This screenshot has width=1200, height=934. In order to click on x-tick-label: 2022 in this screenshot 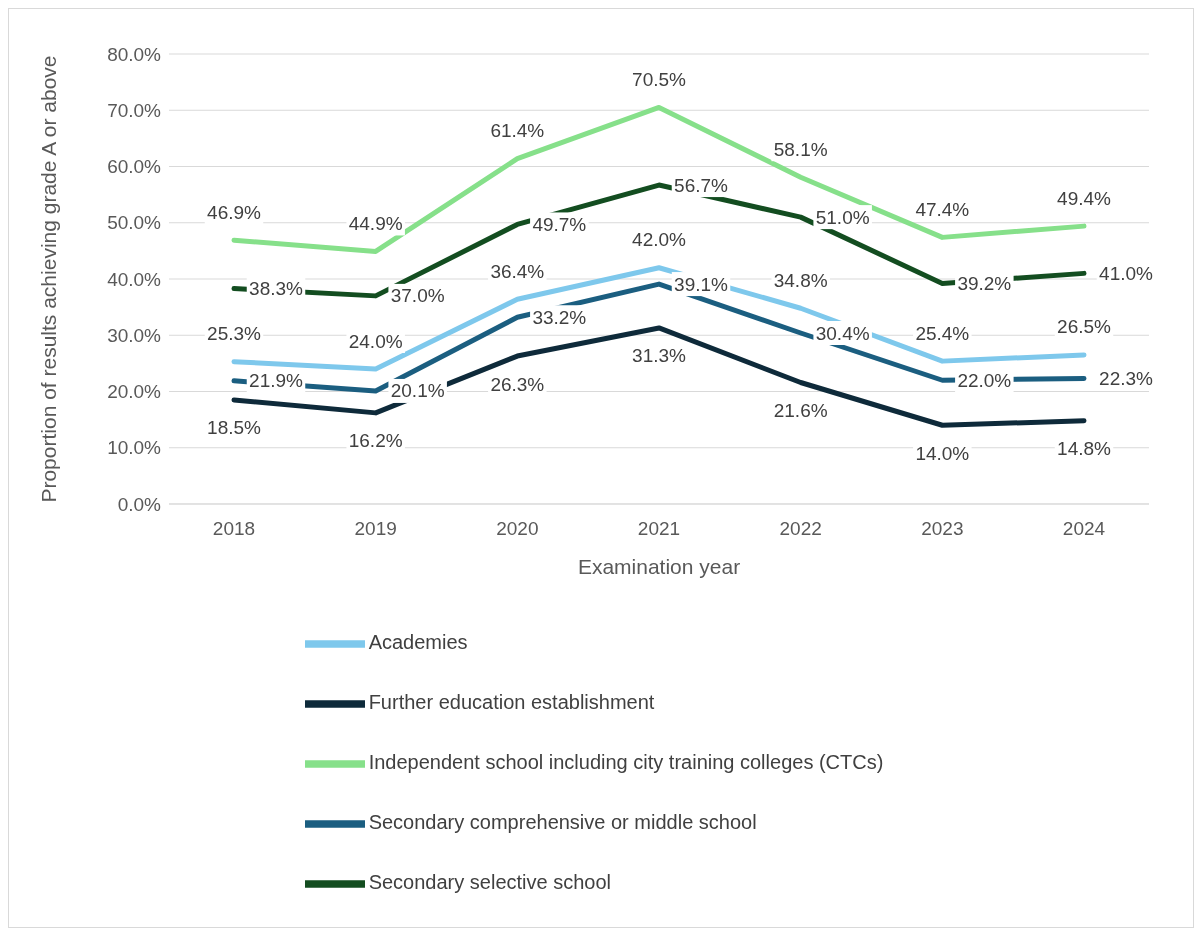, I will do `click(800, 529)`.